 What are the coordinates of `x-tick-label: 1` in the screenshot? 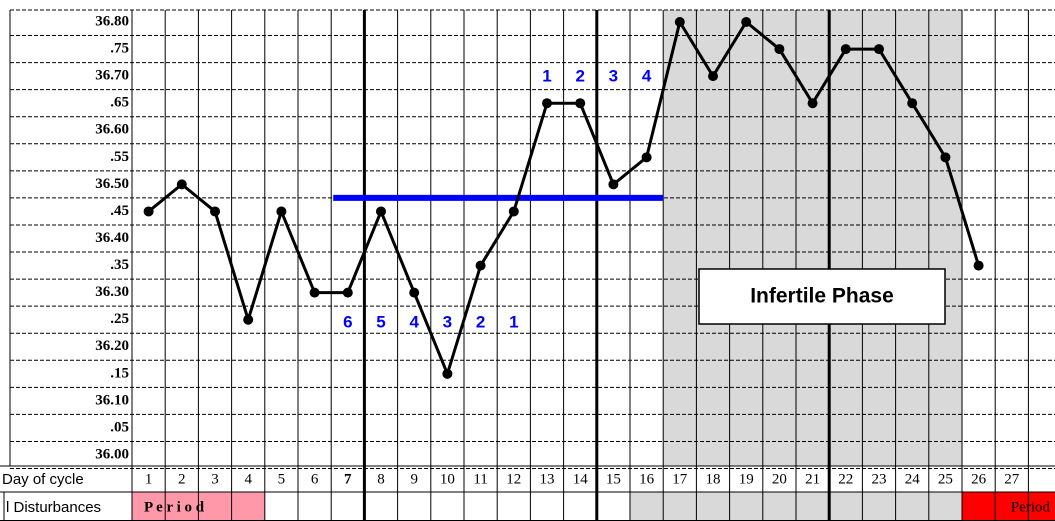 It's located at (149, 479).